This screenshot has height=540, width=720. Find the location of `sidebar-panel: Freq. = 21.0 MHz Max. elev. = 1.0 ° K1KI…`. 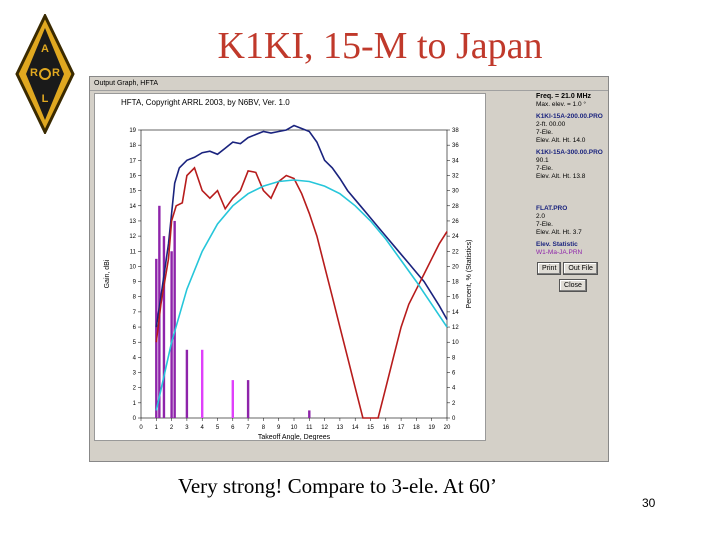

sidebar-panel: Freq. = 21.0 MHz Max. elev. = 1.0 ° K1KI… is located at coordinates (573, 193).